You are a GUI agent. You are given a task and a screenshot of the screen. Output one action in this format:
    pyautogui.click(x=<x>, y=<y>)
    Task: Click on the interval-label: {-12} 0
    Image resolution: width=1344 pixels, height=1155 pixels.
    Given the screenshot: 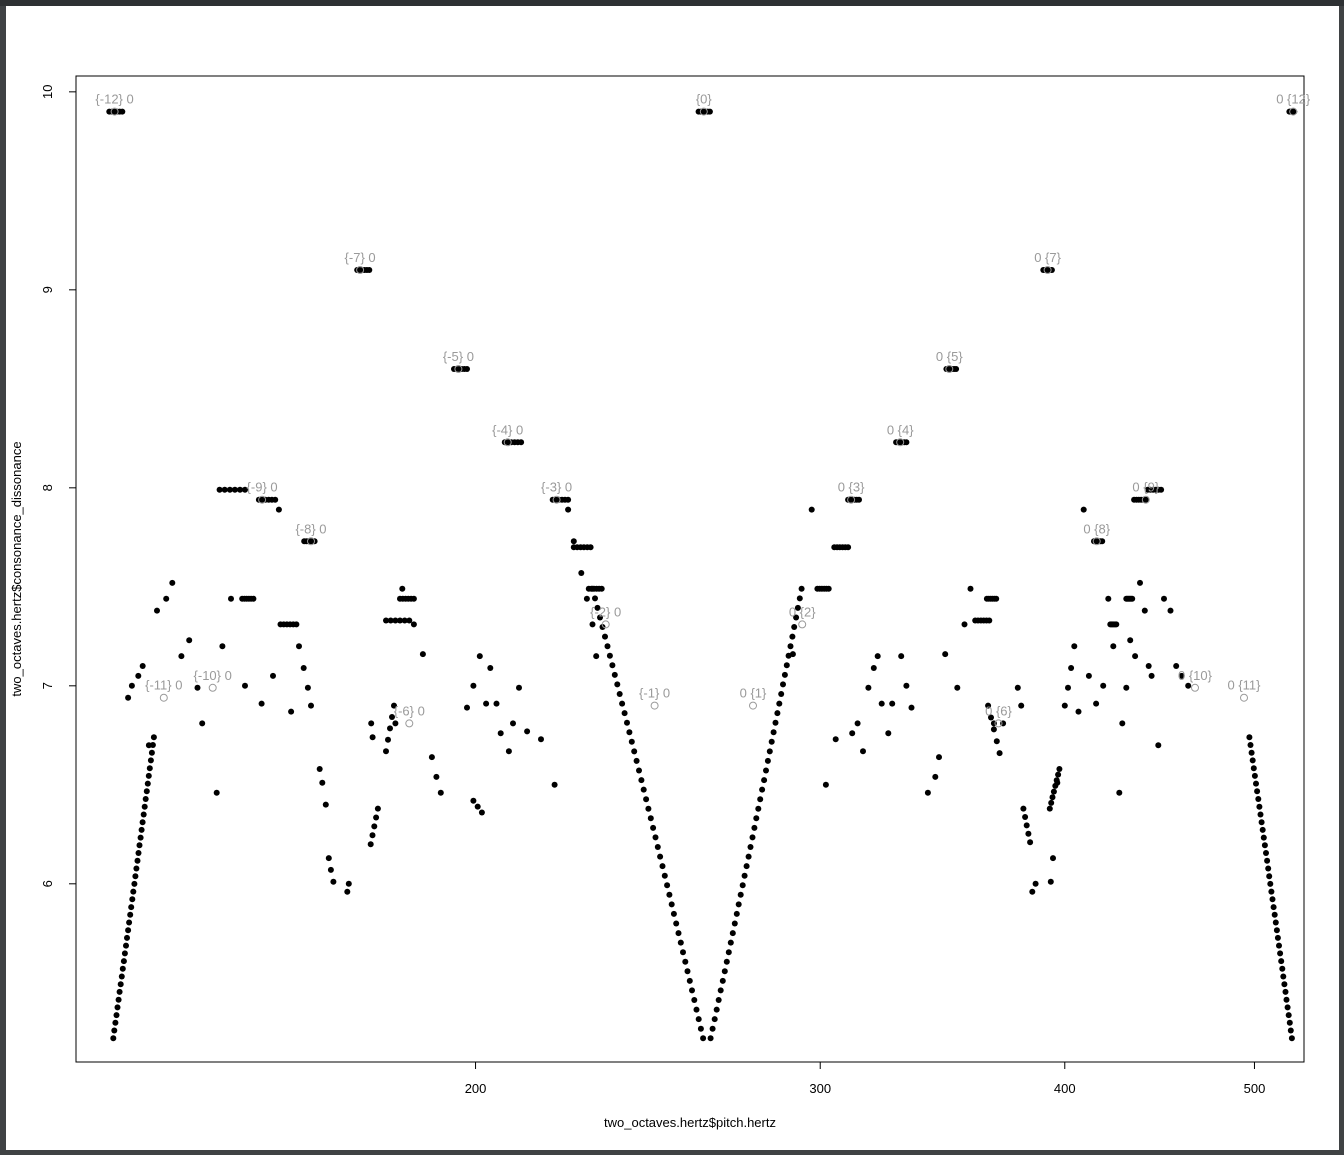 What is the action you would take?
    pyautogui.click(x=114, y=99)
    